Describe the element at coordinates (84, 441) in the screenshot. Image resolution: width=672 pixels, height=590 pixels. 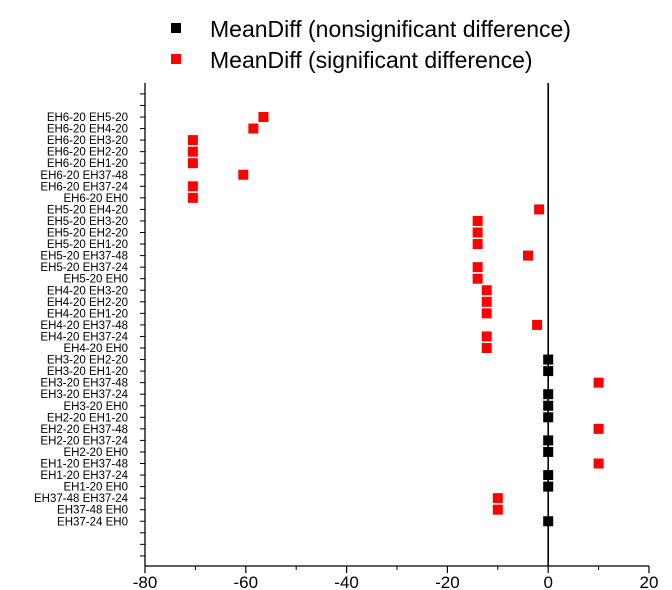
I see `y-tick-label: EH2-20 EH37-24` at that location.